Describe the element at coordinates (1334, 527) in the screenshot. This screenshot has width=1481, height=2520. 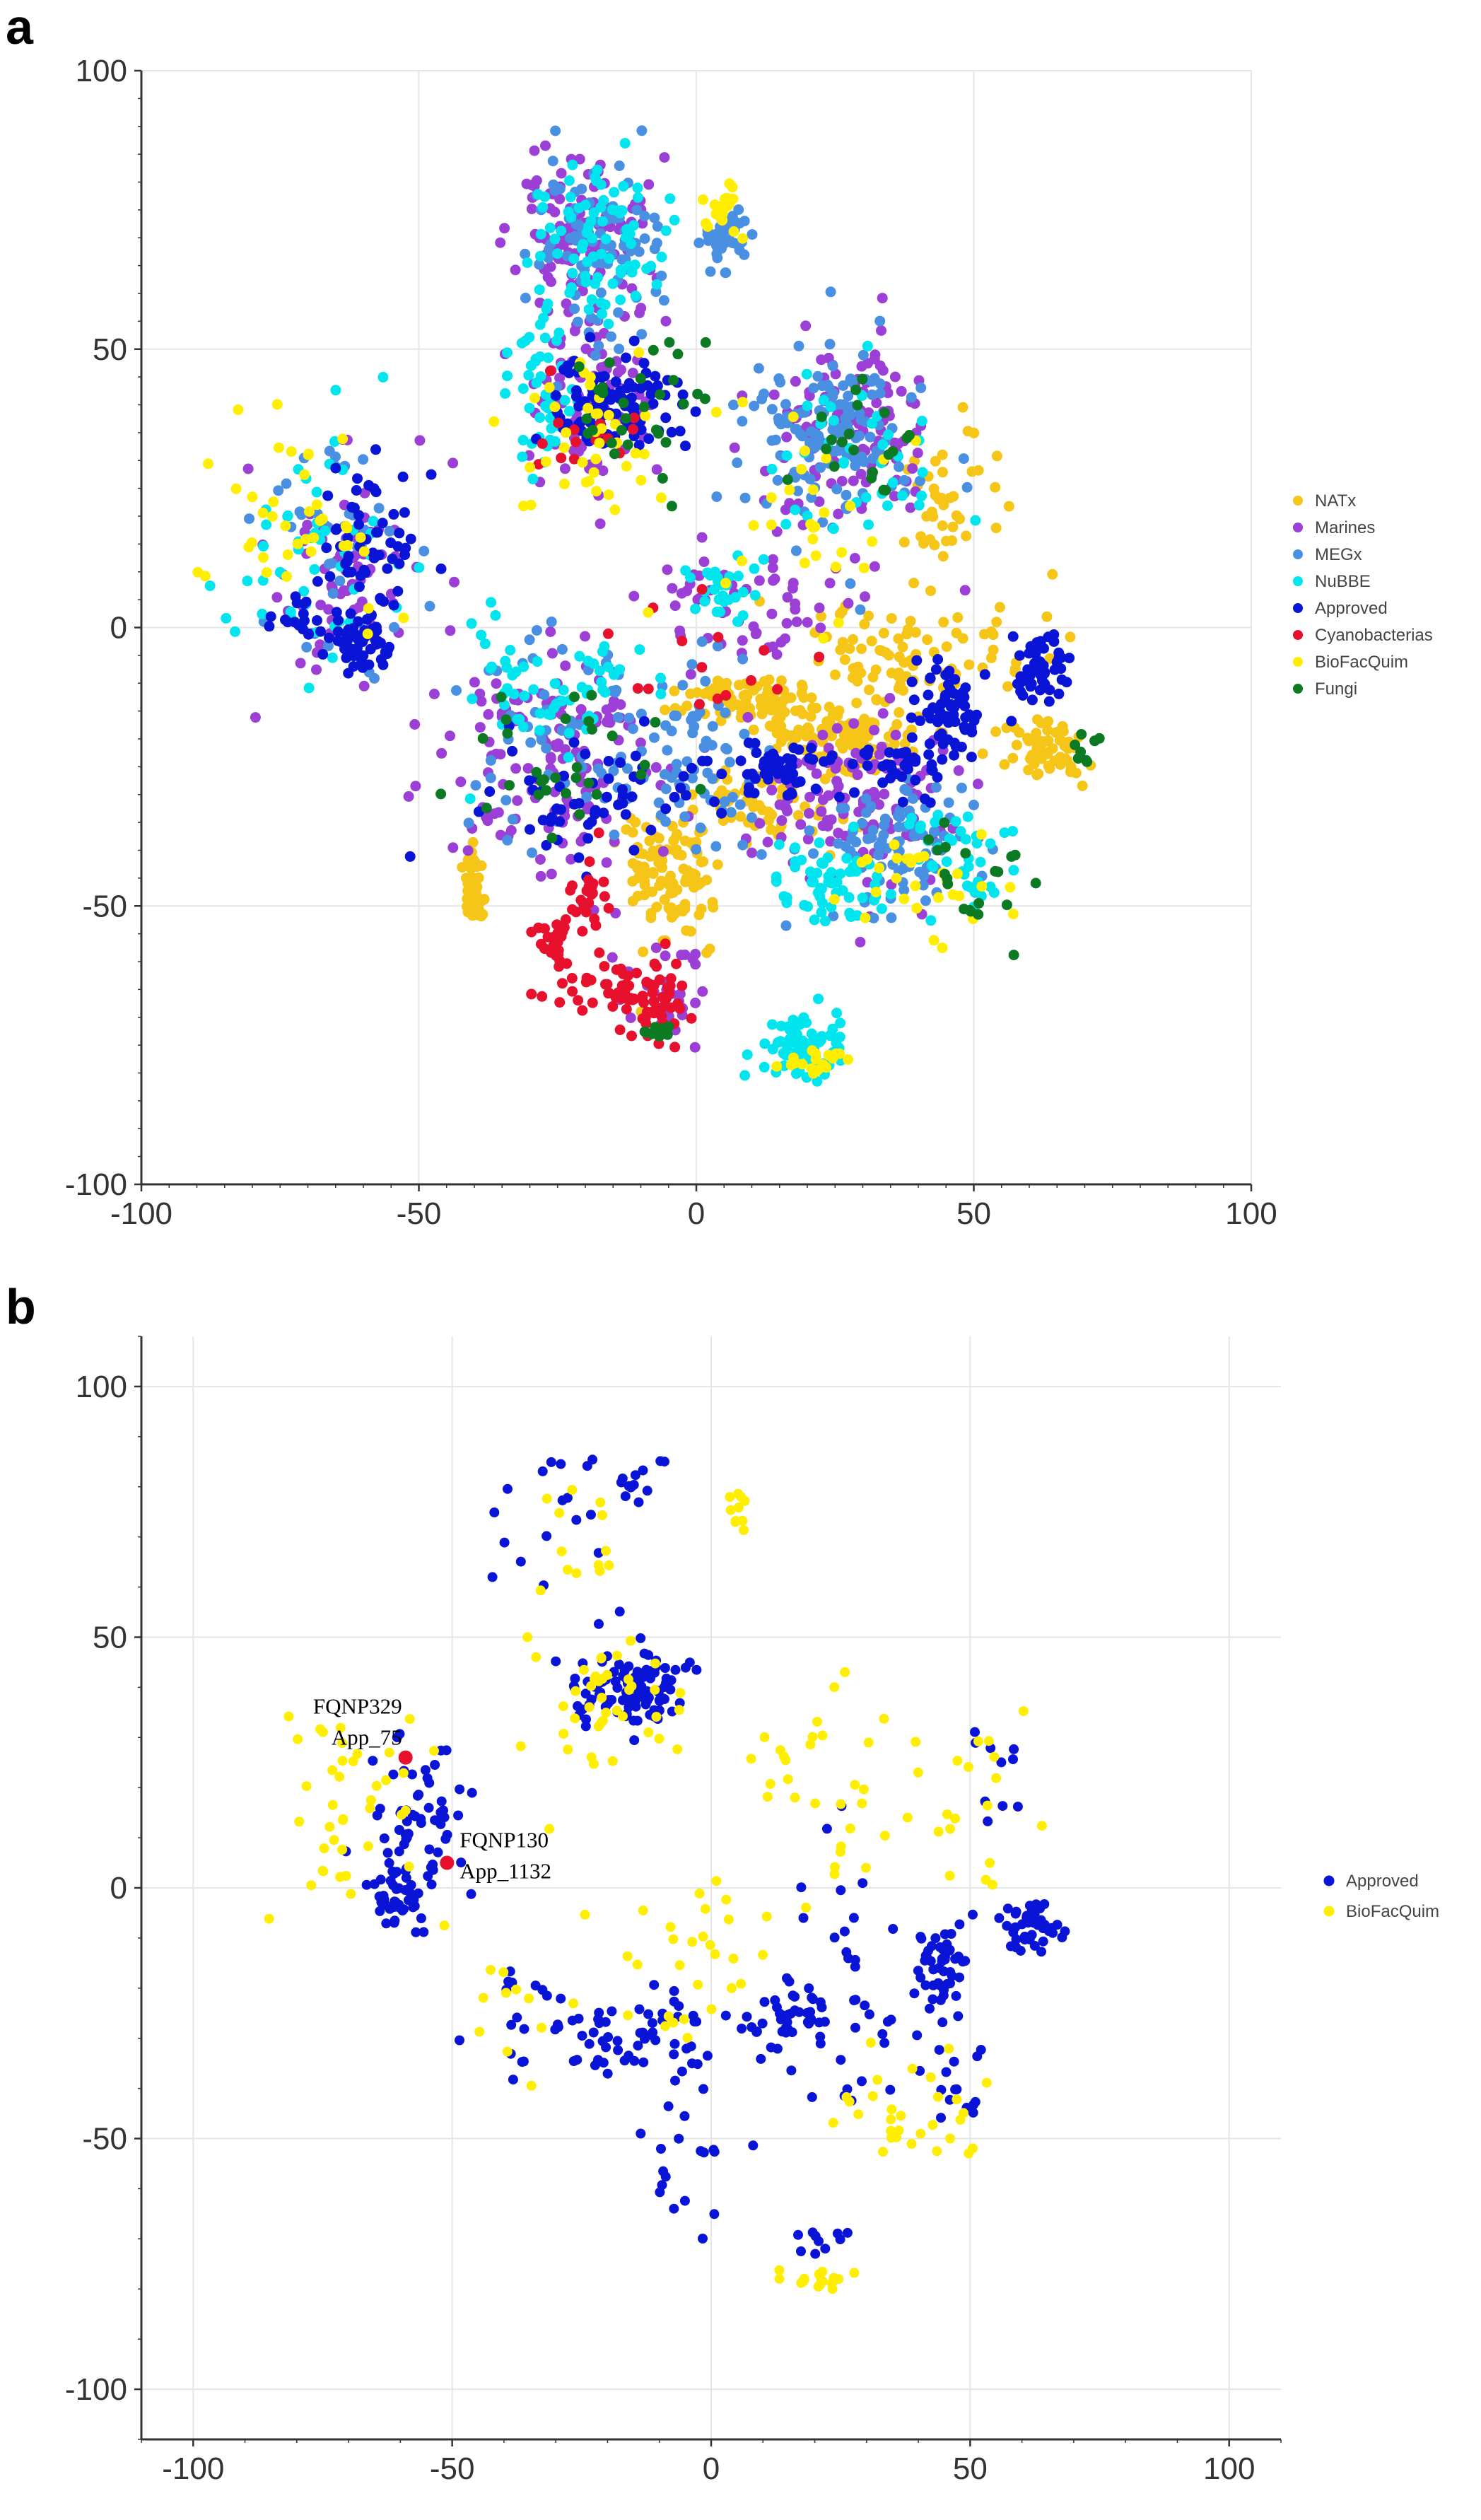
I see `legend-item-marines: Marines` at that location.